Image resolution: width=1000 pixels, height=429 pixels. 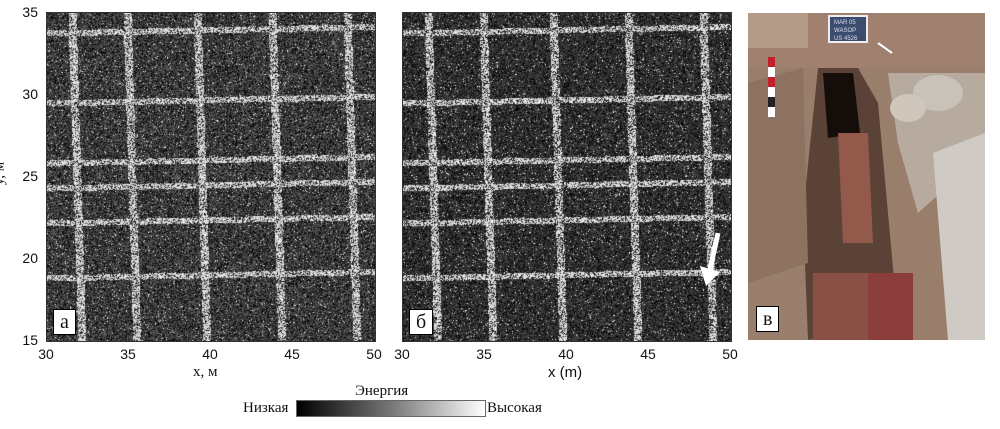 I want to click on y-tick: 25, so click(x=30, y=176).